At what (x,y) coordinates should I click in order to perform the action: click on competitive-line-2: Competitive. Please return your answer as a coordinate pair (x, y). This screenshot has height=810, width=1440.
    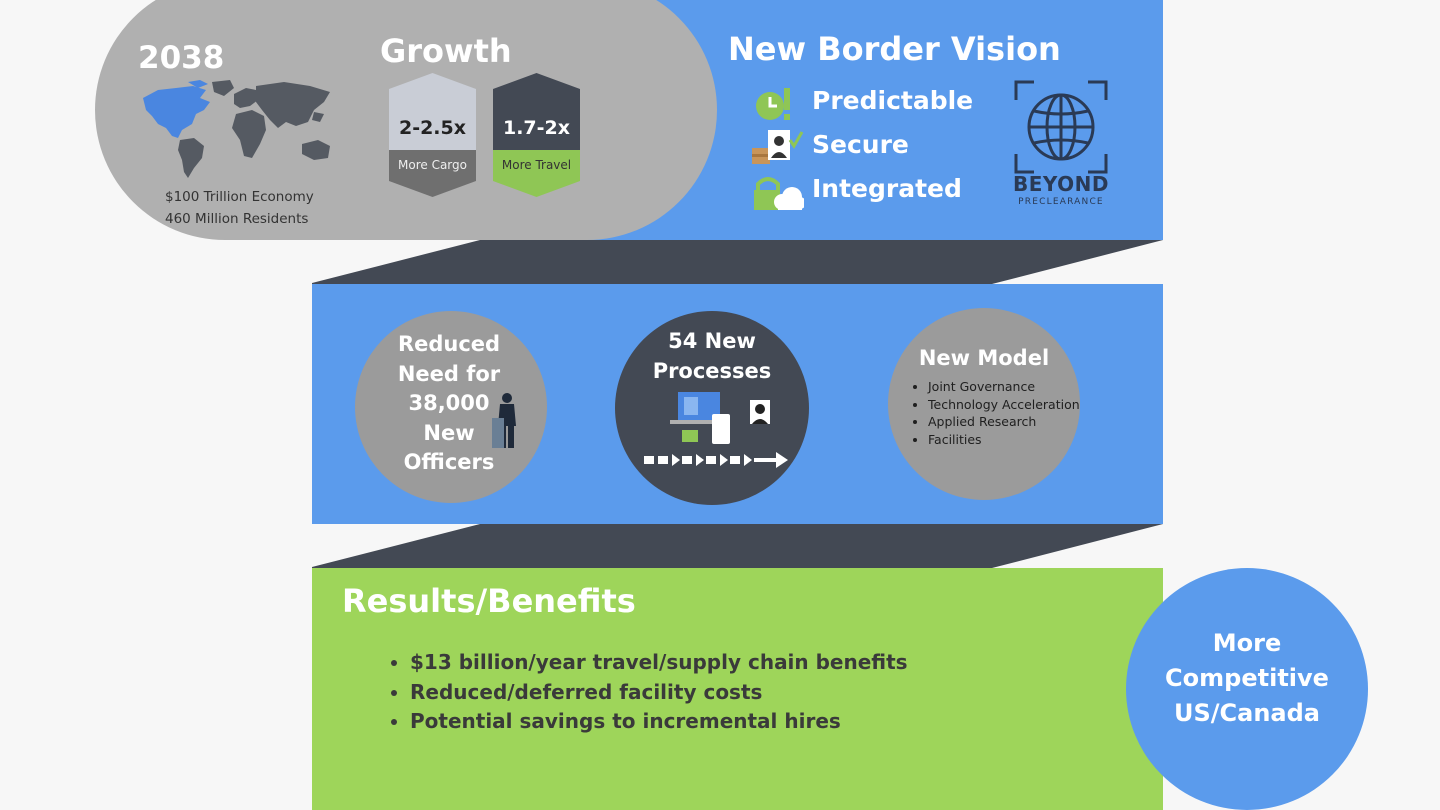
    Looking at the image, I should click on (1247, 678).